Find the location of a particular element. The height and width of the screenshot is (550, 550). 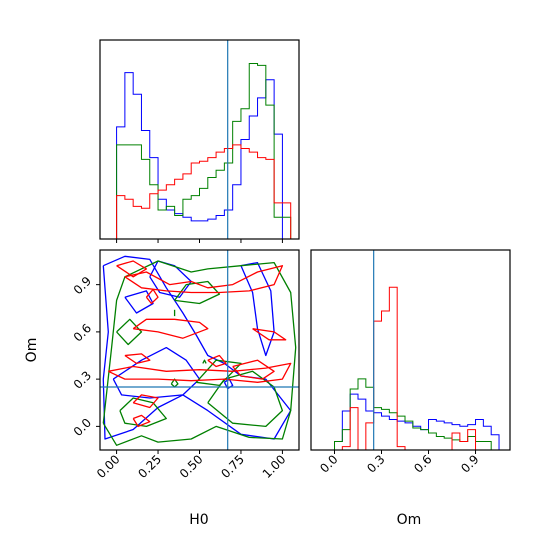

h0-histogram-panel is located at coordinates (199, 141).